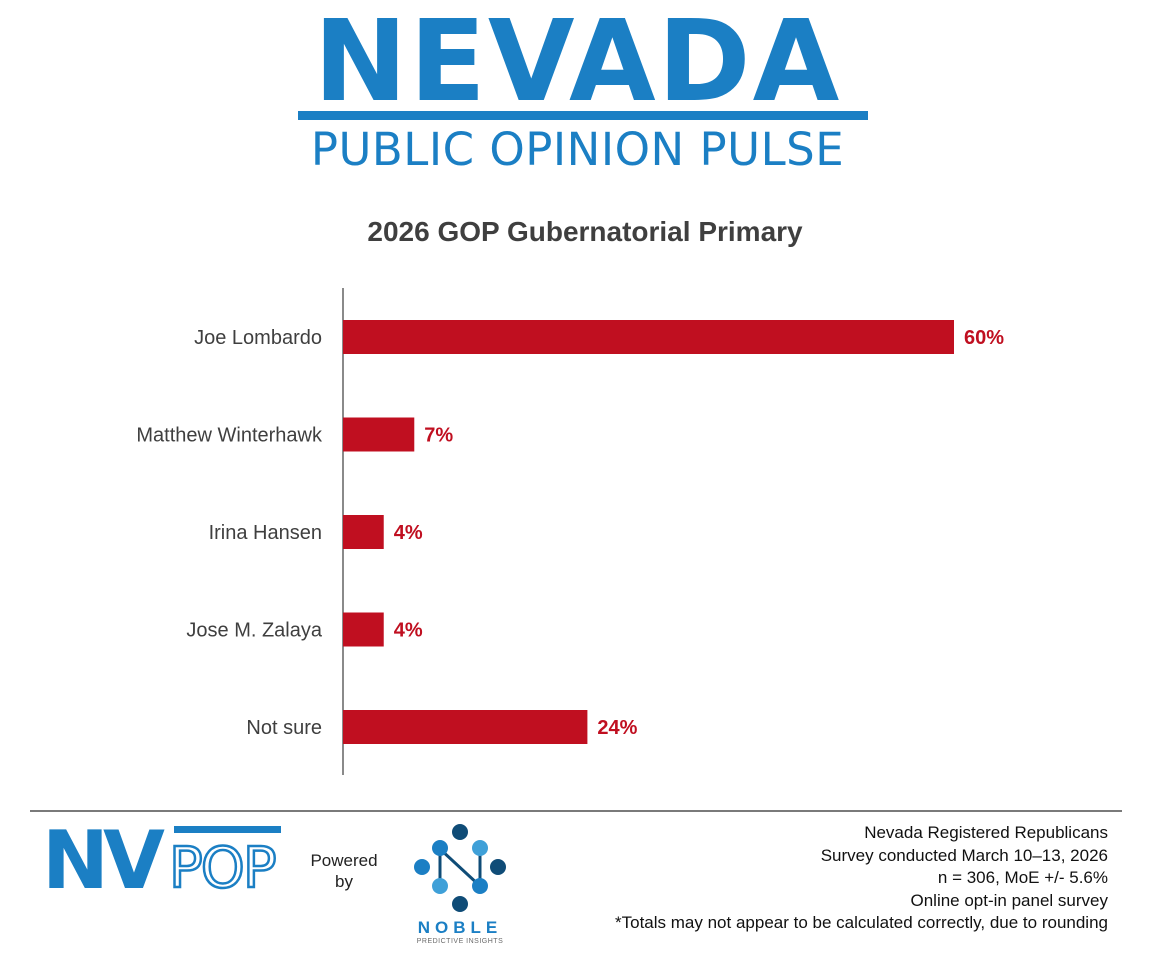 This screenshot has height=968, width=1155. What do you see at coordinates (460, 927) in the screenshot?
I see `noble-wordmark: NOBLE` at bounding box center [460, 927].